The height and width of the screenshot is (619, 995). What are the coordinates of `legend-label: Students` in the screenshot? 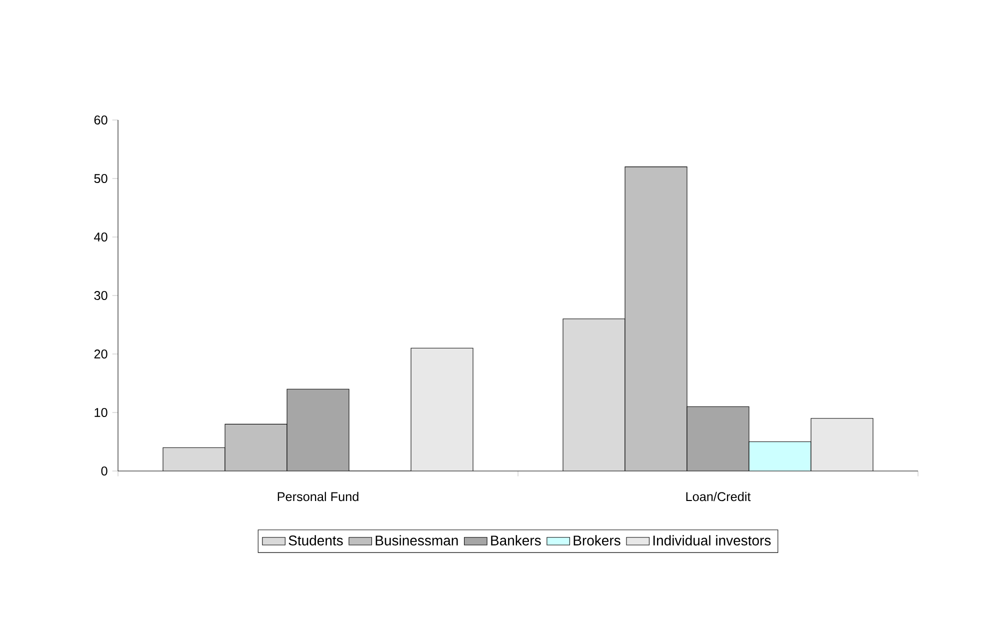 It's located at (315, 540).